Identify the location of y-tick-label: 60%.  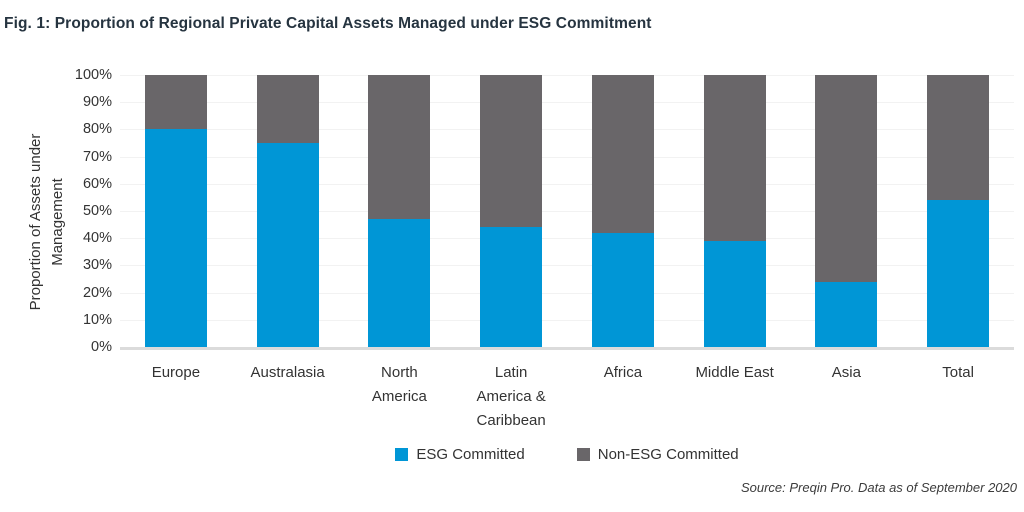
(97, 183).